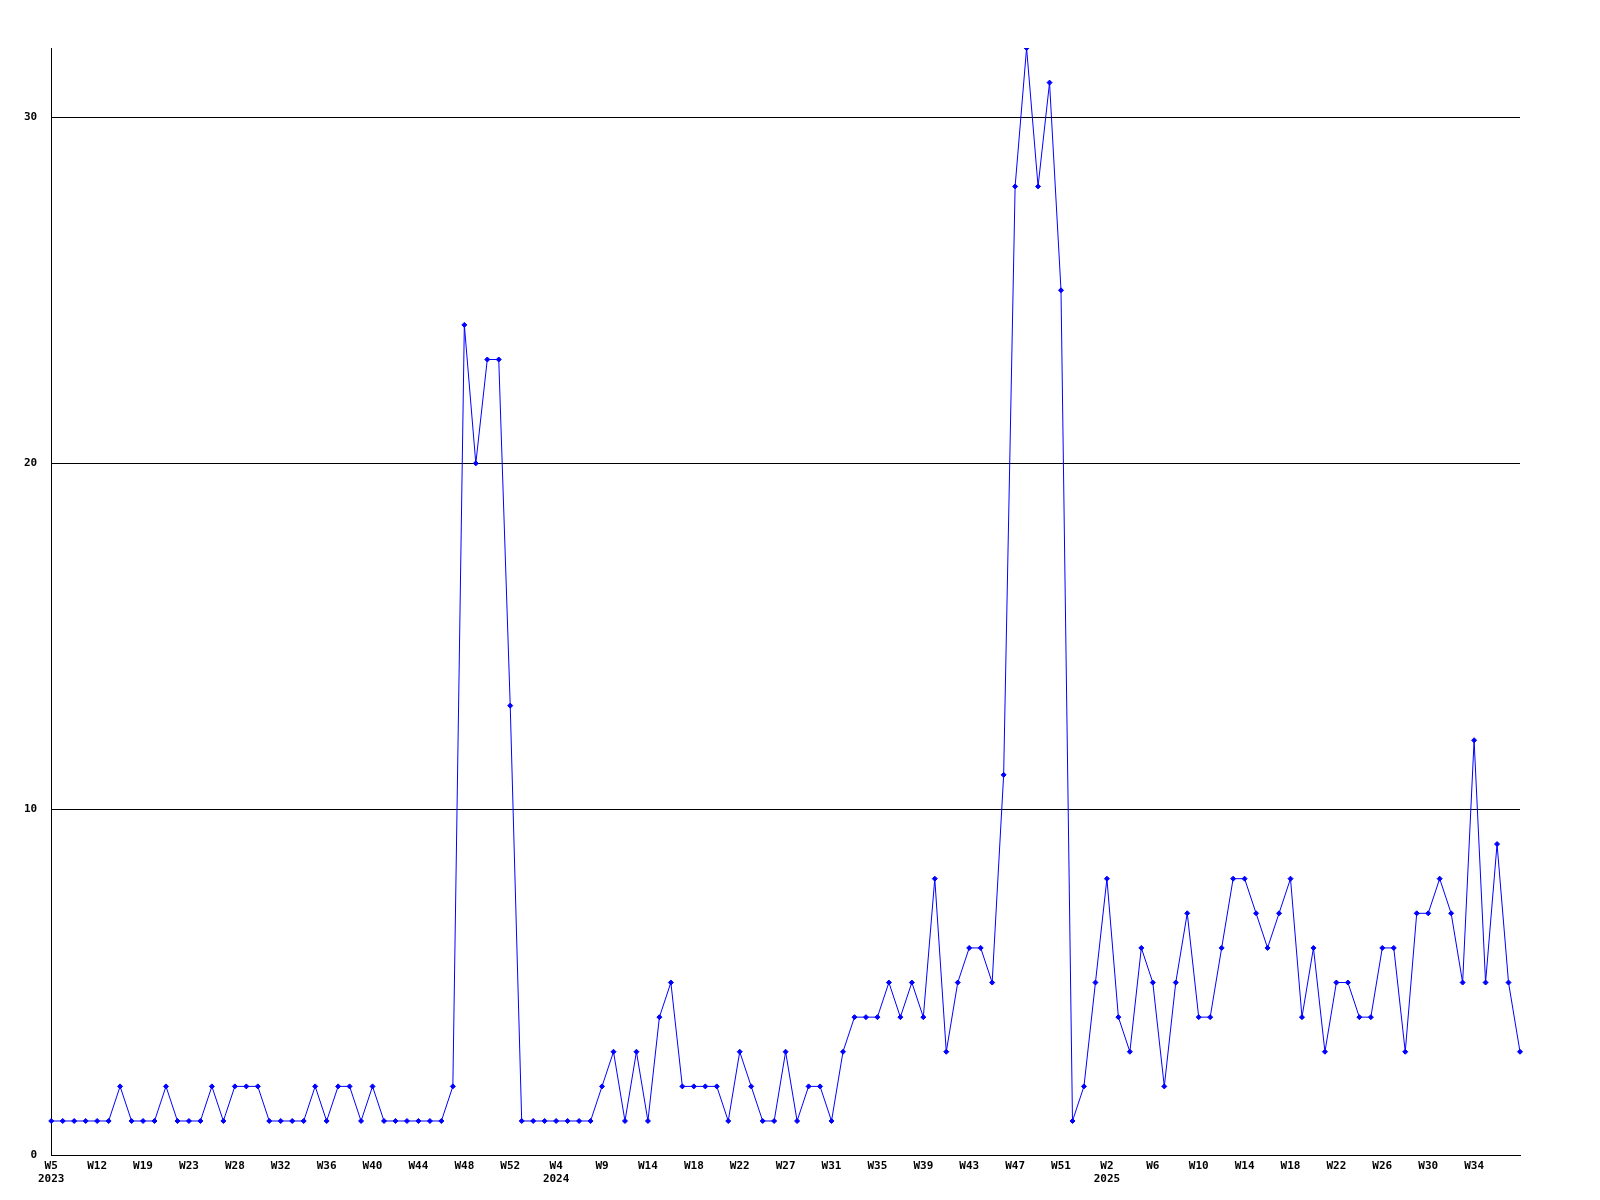 This screenshot has height=1200, width=1600. I want to click on x-tick-label: W10, so click(1198, 1166).